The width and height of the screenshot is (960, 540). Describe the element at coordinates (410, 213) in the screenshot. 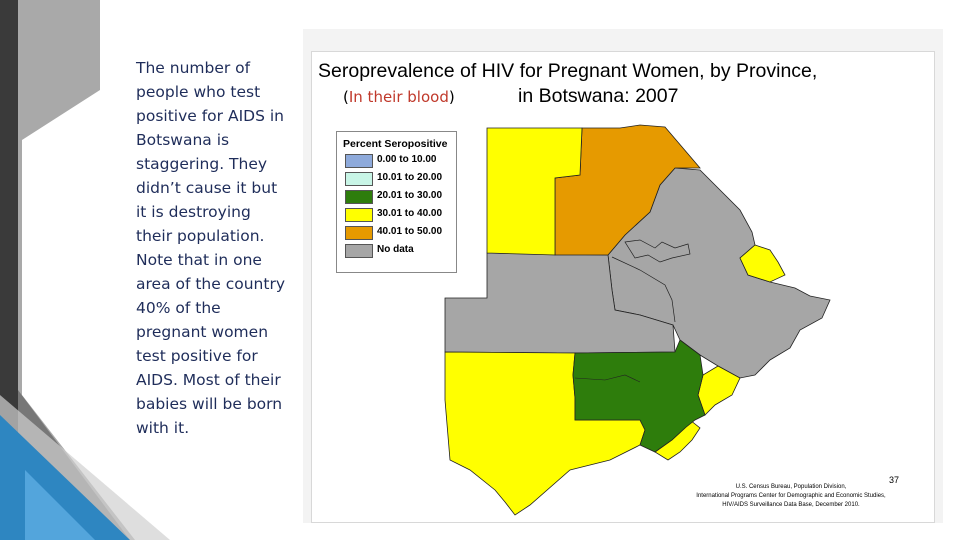

I see `legend-label: 30.01 to 40.00` at that location.